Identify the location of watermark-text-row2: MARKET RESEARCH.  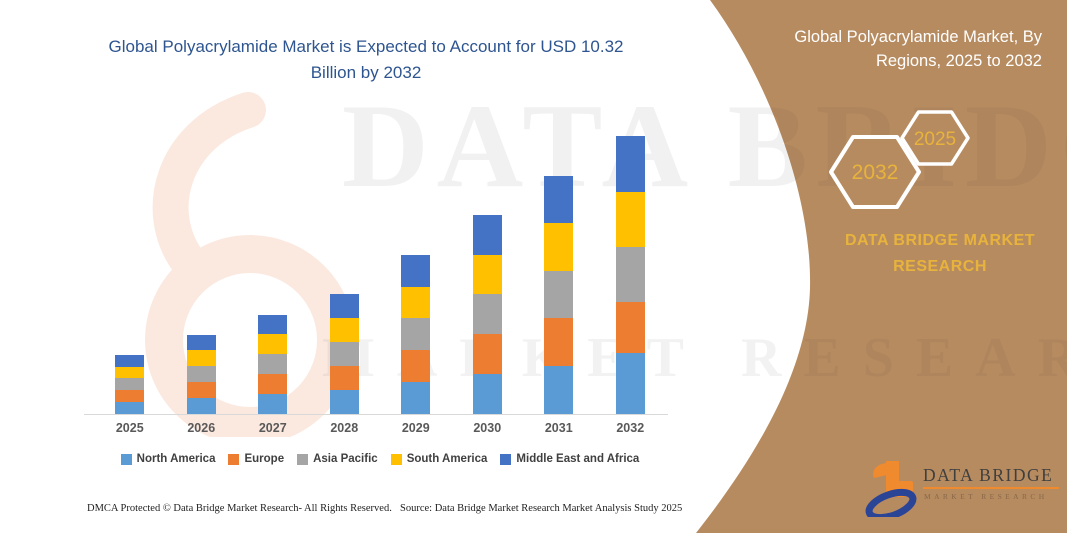
(694, 358).